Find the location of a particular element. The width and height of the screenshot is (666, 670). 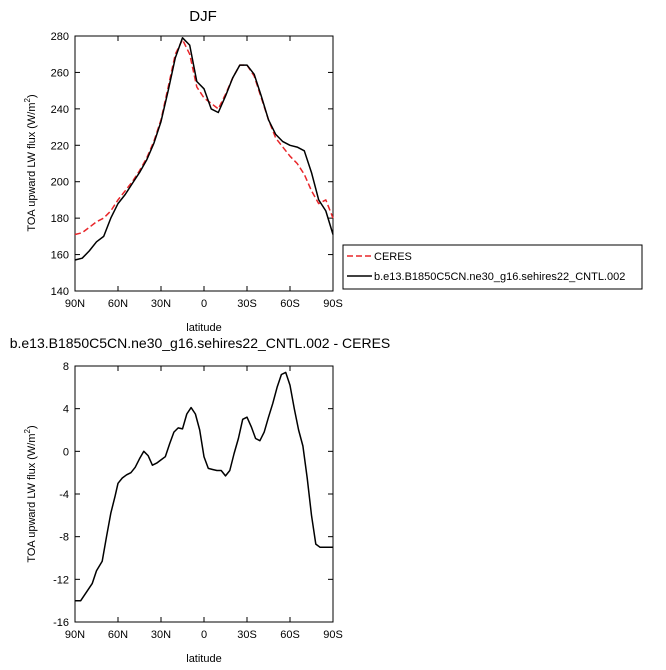

top-x-tick-label: 30N is located at coordinates (161, 304).